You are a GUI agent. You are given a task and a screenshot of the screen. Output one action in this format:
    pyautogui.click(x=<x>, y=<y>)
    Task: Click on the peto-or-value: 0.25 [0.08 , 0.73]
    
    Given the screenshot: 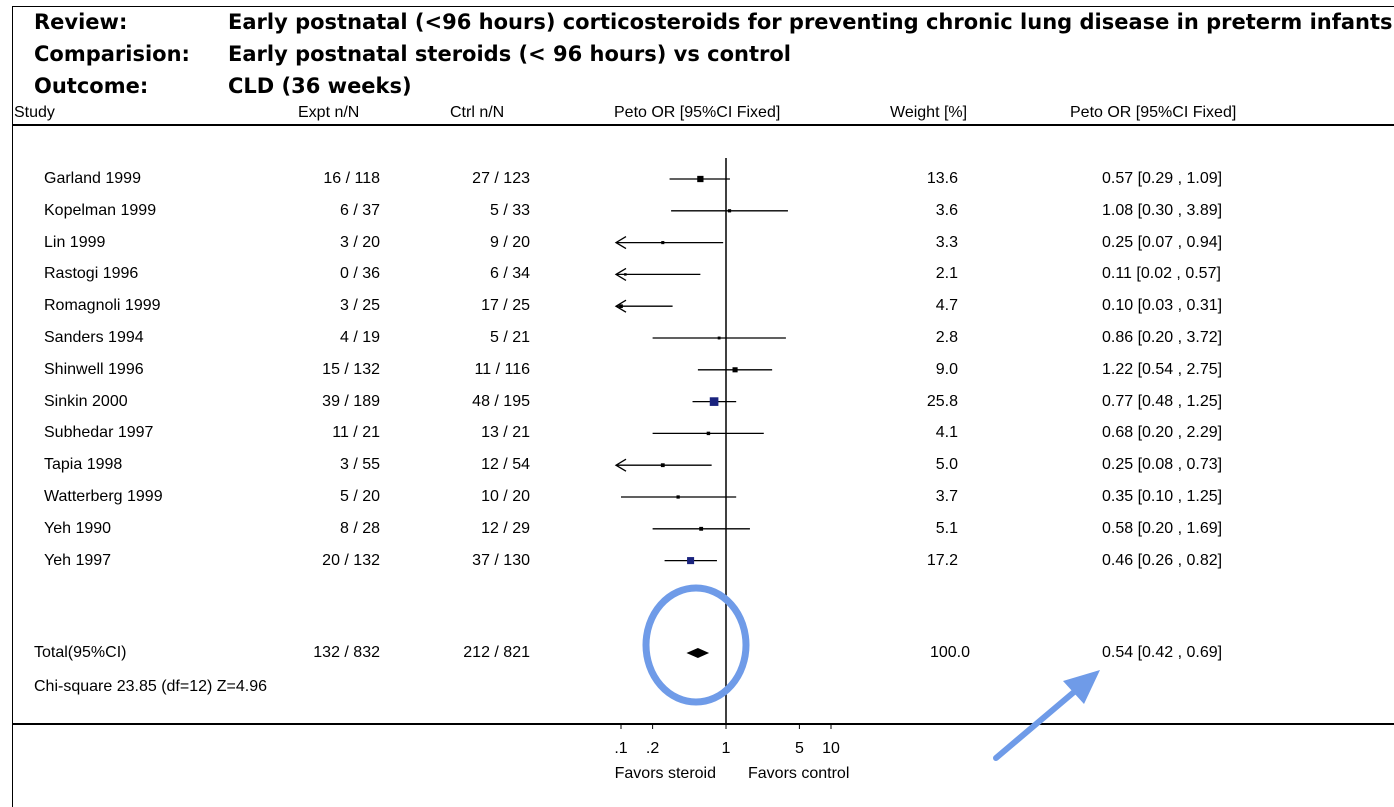 What is the action you would take?
    pyautogui.click(x=1162, y=465)
    